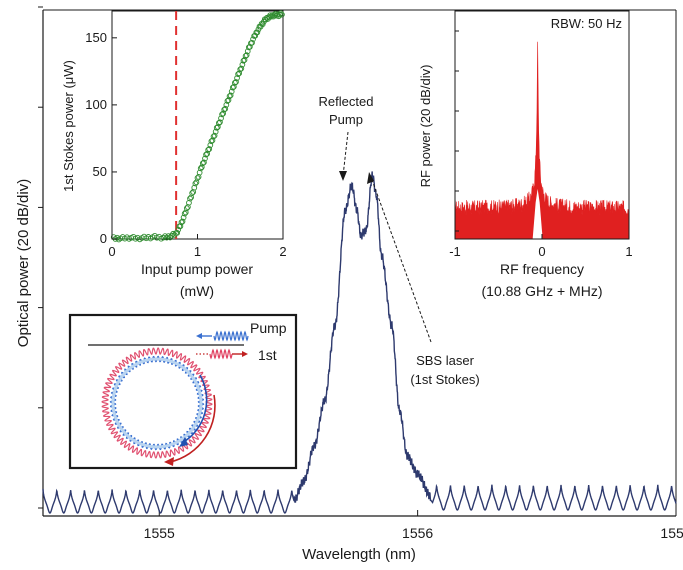 The image size is (683, 570). I want to click on stokes-points, so click(197, 126).